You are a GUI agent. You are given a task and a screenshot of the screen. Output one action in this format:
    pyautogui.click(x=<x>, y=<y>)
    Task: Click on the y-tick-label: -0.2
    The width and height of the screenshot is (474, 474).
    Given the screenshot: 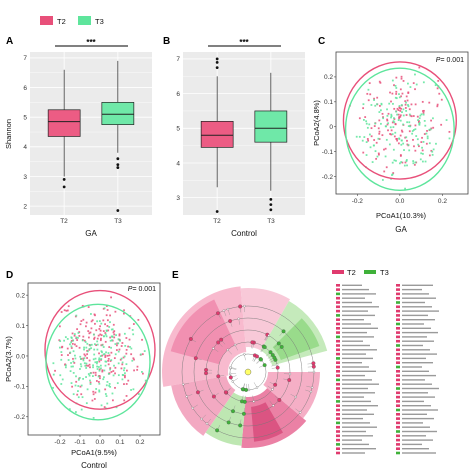 What is the action you would take?
    pyautogui.click(x=328, y=177)
    